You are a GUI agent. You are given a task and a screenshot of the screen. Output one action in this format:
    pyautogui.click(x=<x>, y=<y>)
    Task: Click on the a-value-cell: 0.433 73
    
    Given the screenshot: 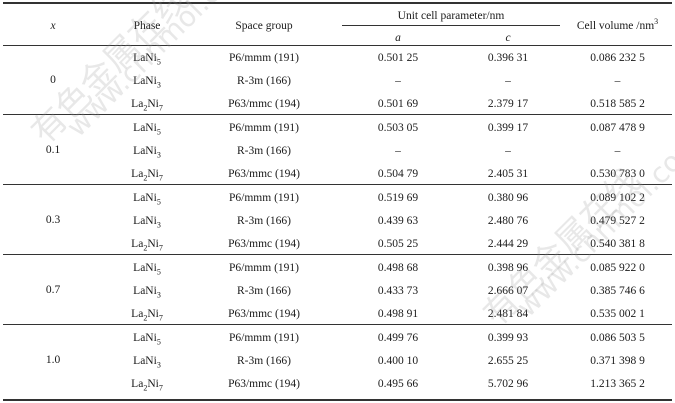 What is the action you would take?
    pyautogui.click(x=398, y=291)
    